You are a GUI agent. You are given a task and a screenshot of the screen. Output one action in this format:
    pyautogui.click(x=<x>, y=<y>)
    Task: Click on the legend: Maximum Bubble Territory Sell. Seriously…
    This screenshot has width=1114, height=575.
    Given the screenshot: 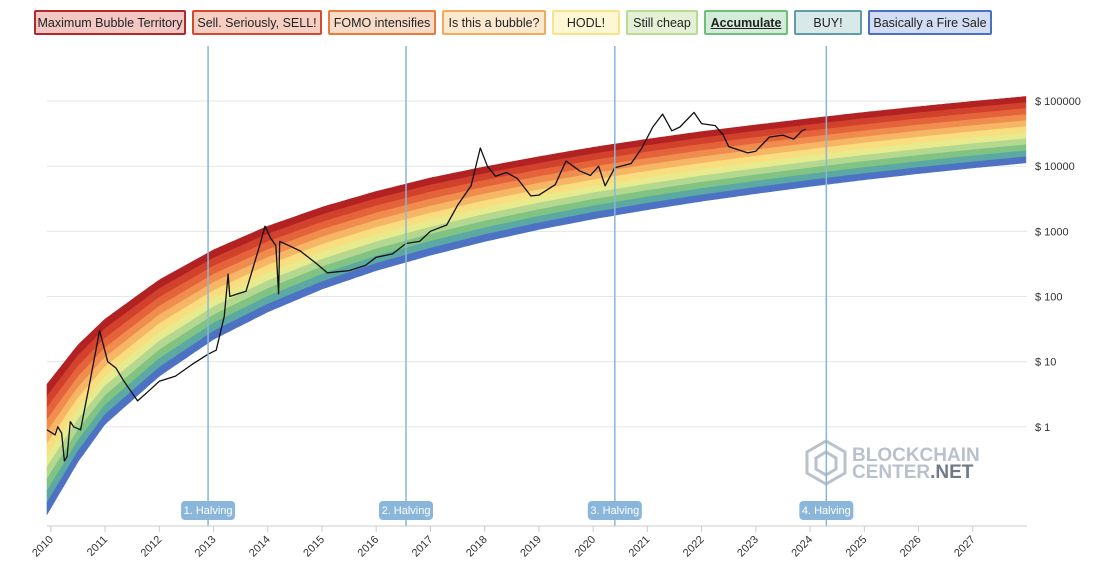 What is the action you would take?
    pyautogui.click(x=557, y=24)
    